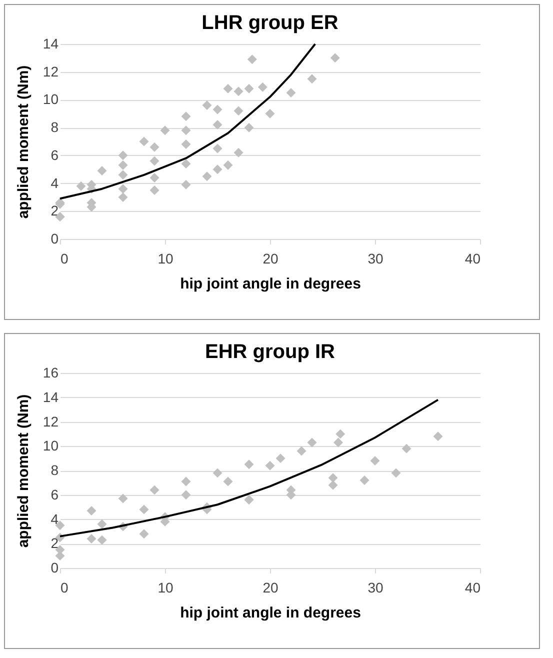 The image size is (553, 658). Describe the element at coordinates (270, 23) in the screenshot. I see `chart-title: LHR group ER` at that location.